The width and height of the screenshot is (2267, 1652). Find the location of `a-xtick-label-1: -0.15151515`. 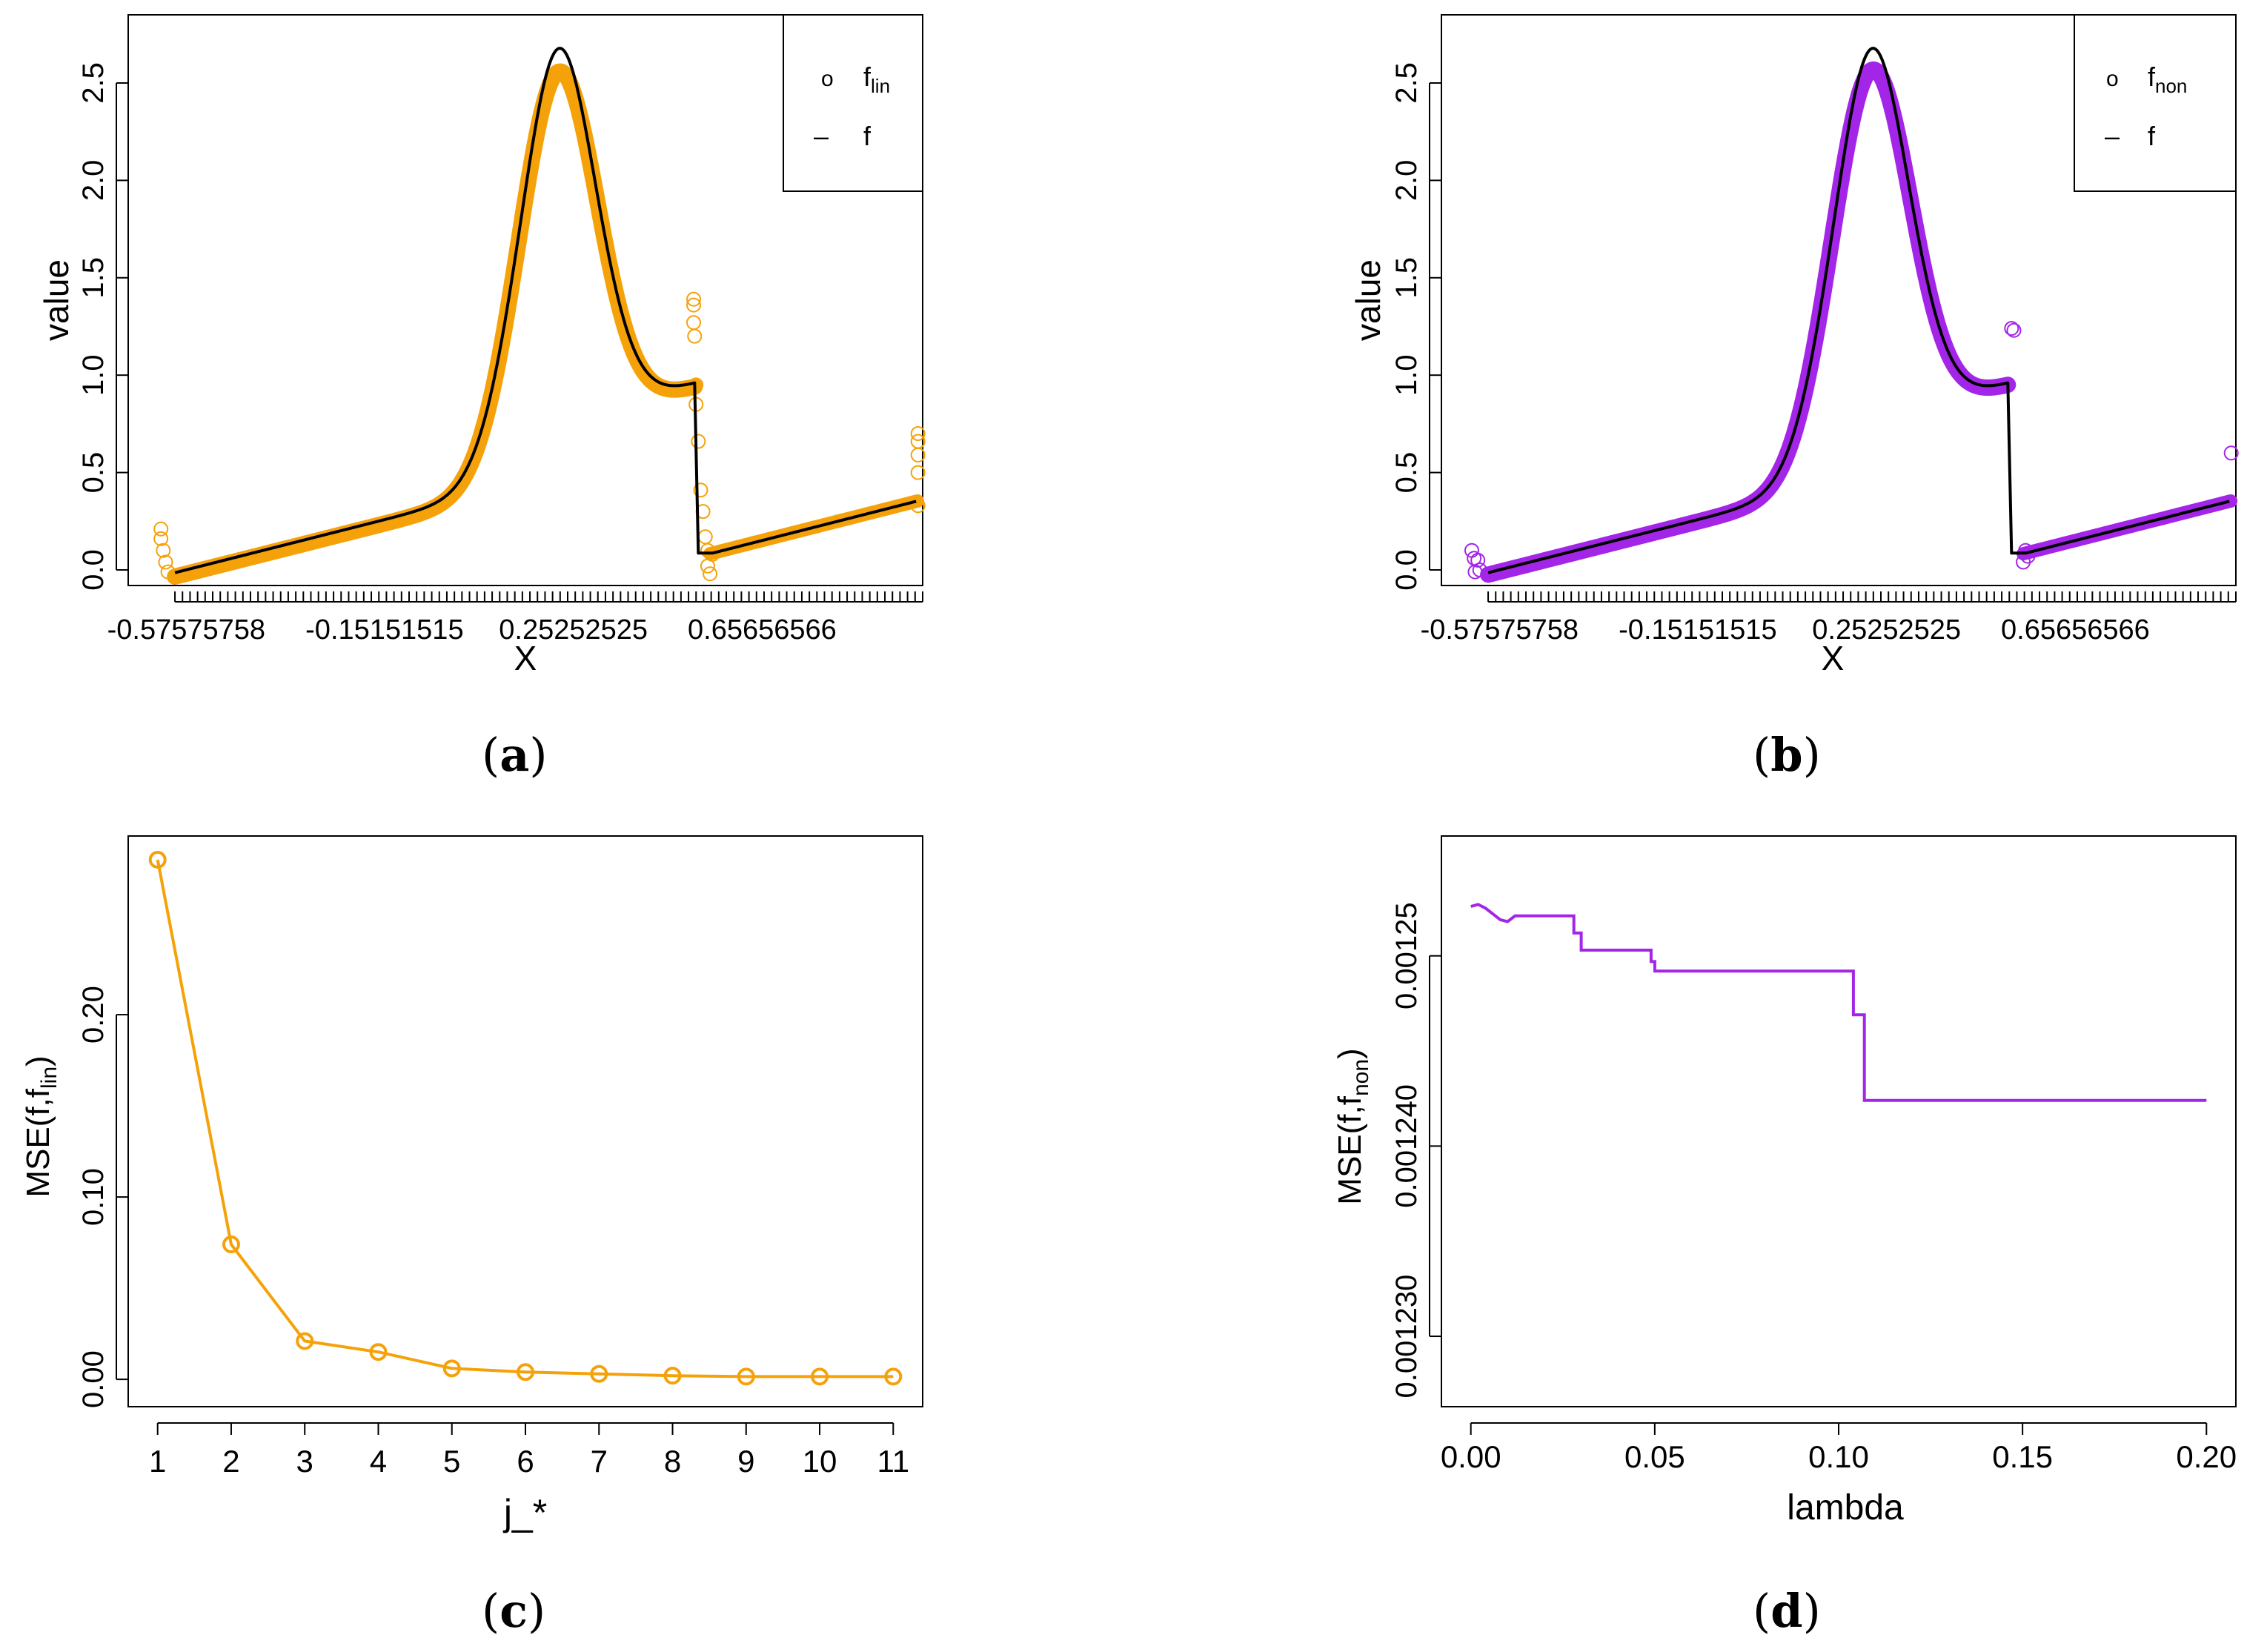

a-xtick-label-1: -0.15151515 is located at coordinates (384, 630).